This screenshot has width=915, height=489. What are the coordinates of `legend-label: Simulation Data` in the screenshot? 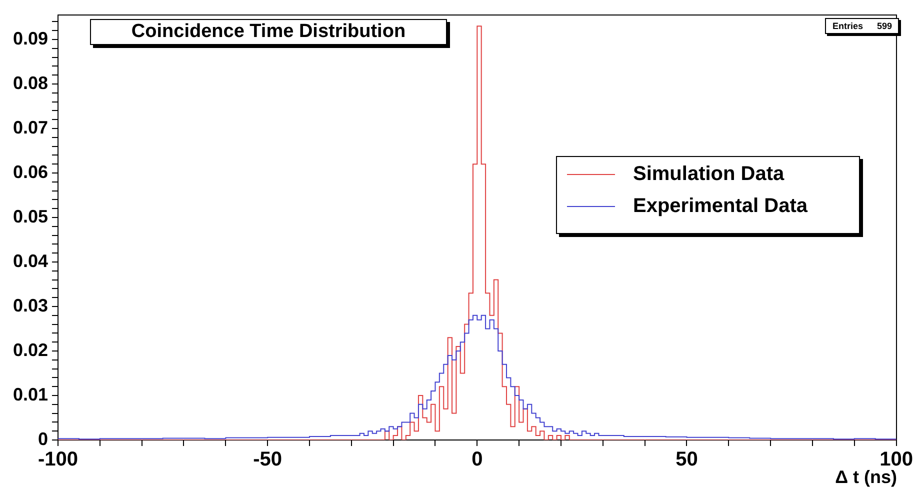 It's located at (708, 174).